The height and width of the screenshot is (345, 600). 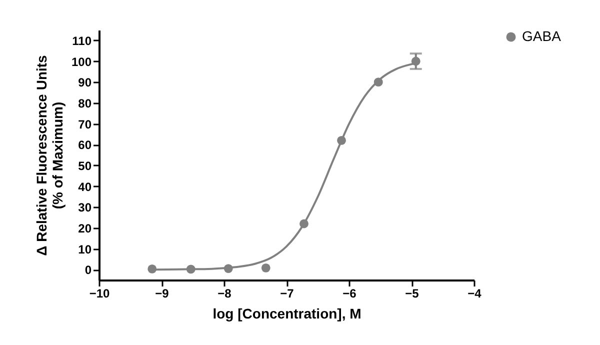 I want to click on y-tick-label: 10, so click(x=85, y=249).